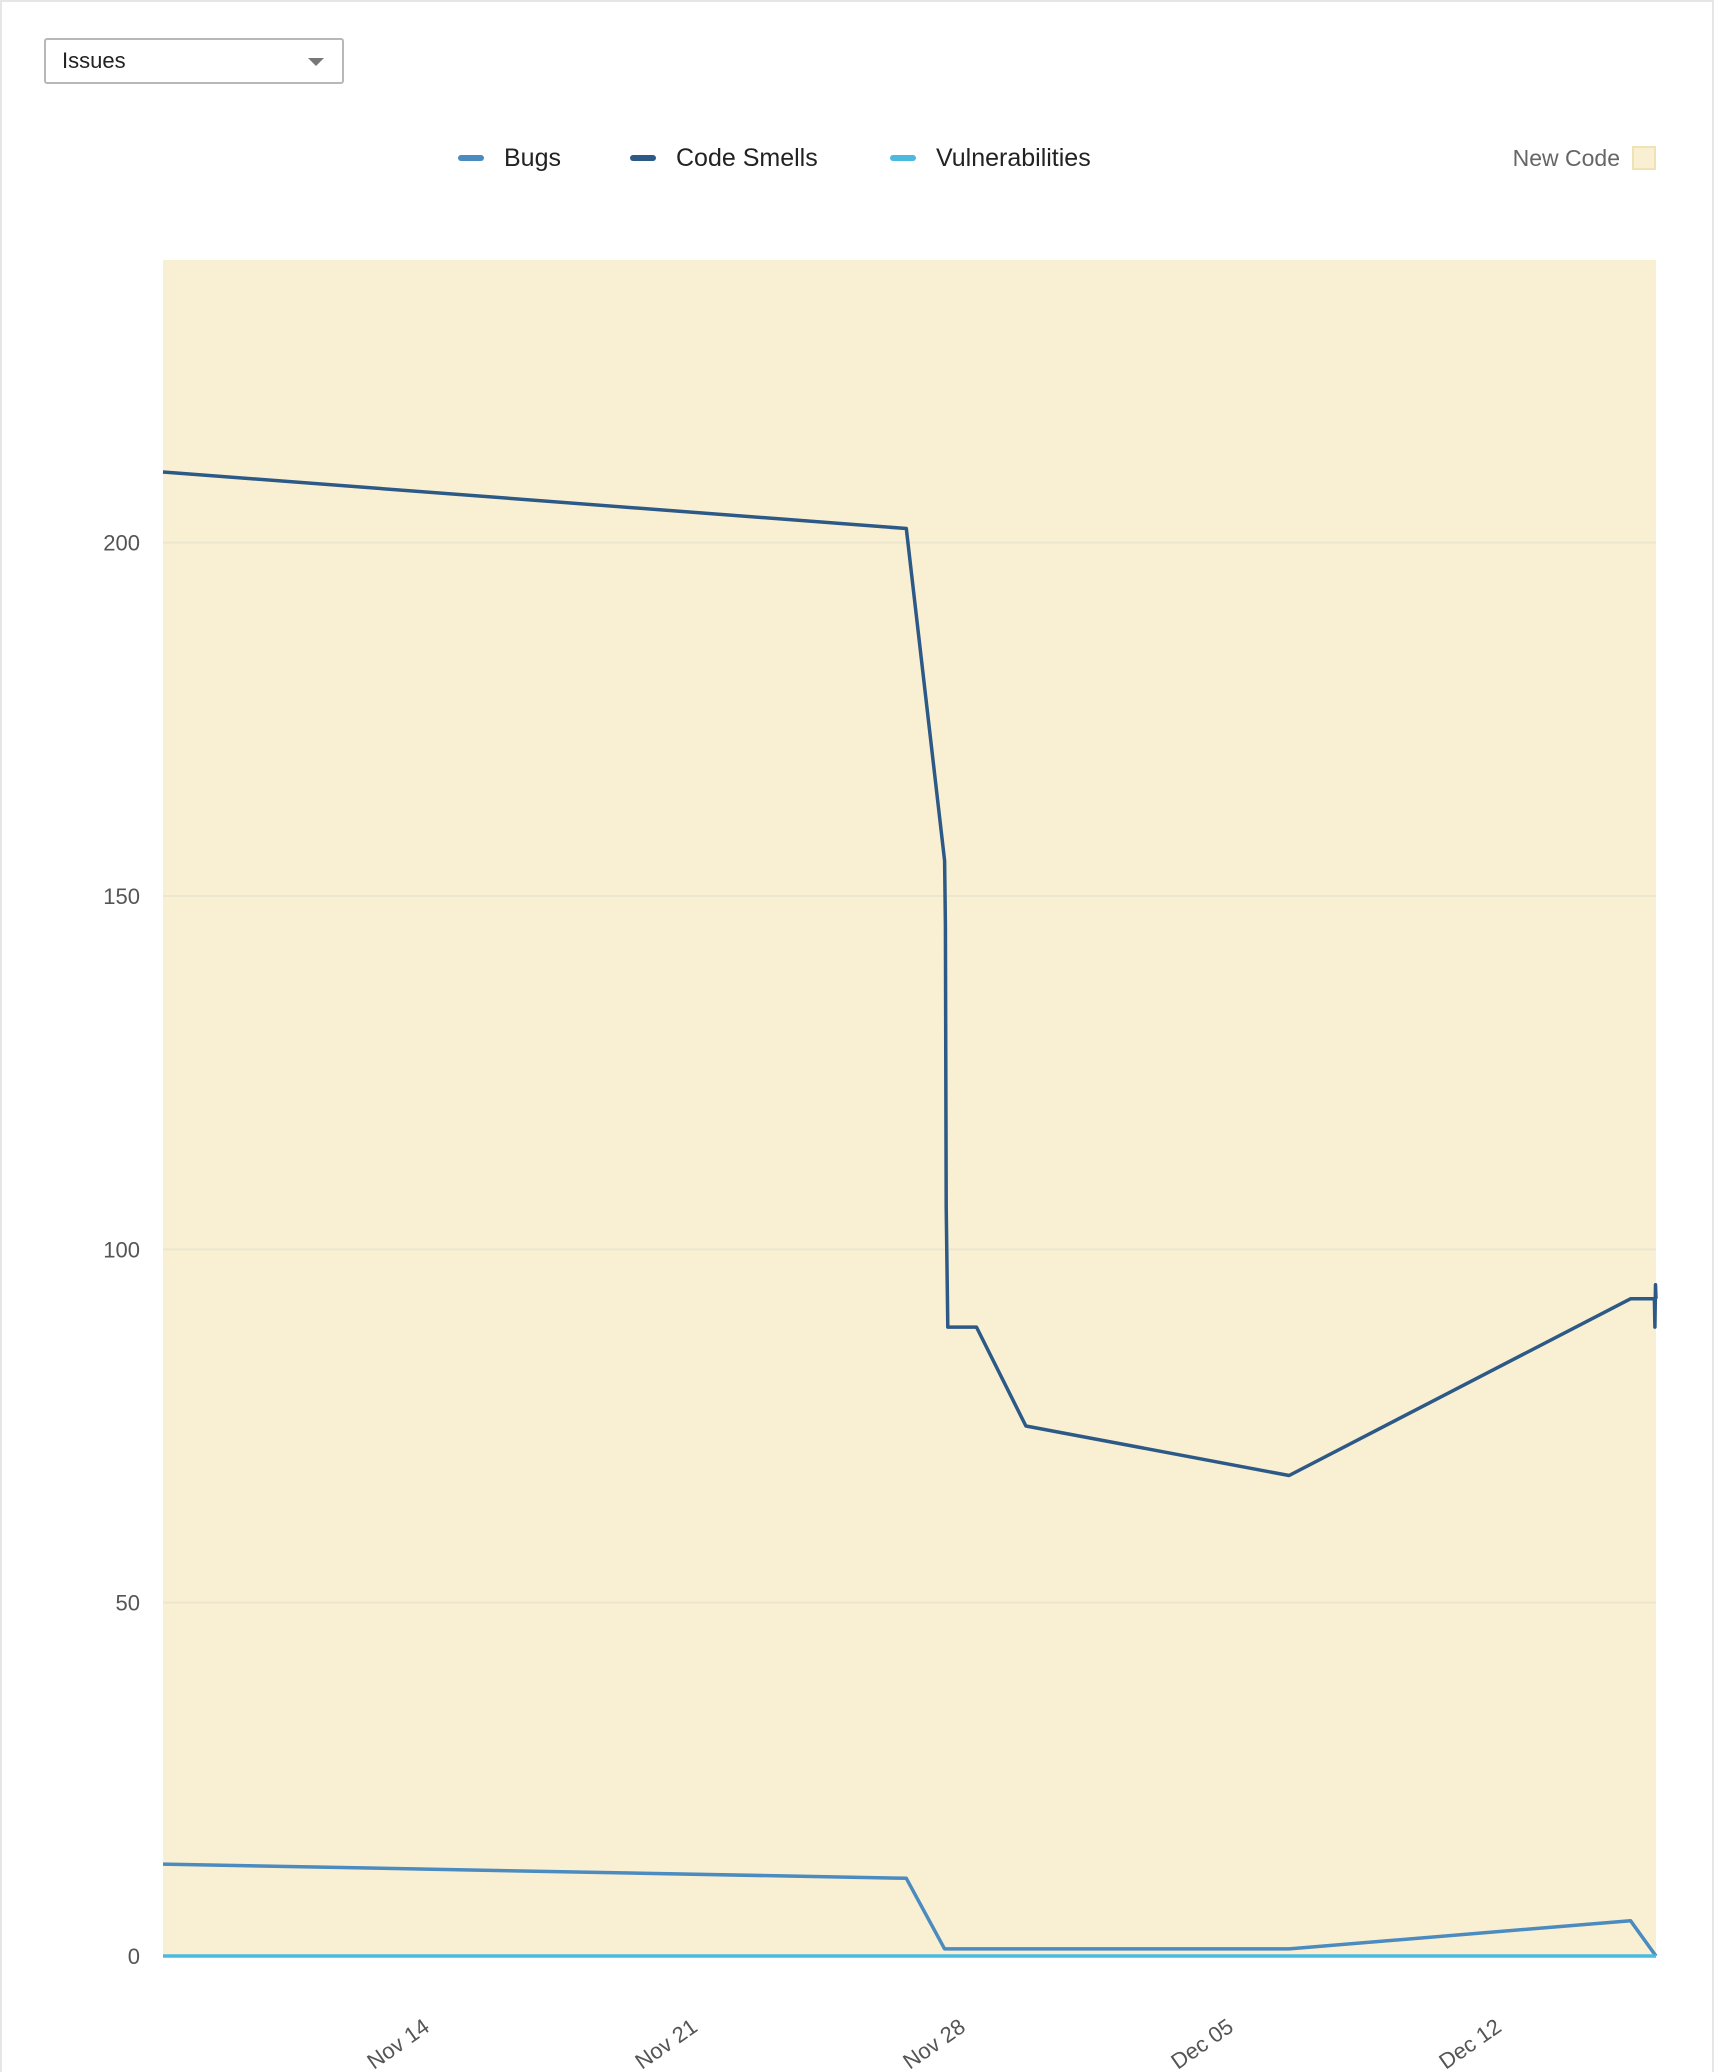 The image size is (1718, 2072). Describe the element at coordinates (1644, 158) in the screenshot. I see `new-code-swatch` at that location.